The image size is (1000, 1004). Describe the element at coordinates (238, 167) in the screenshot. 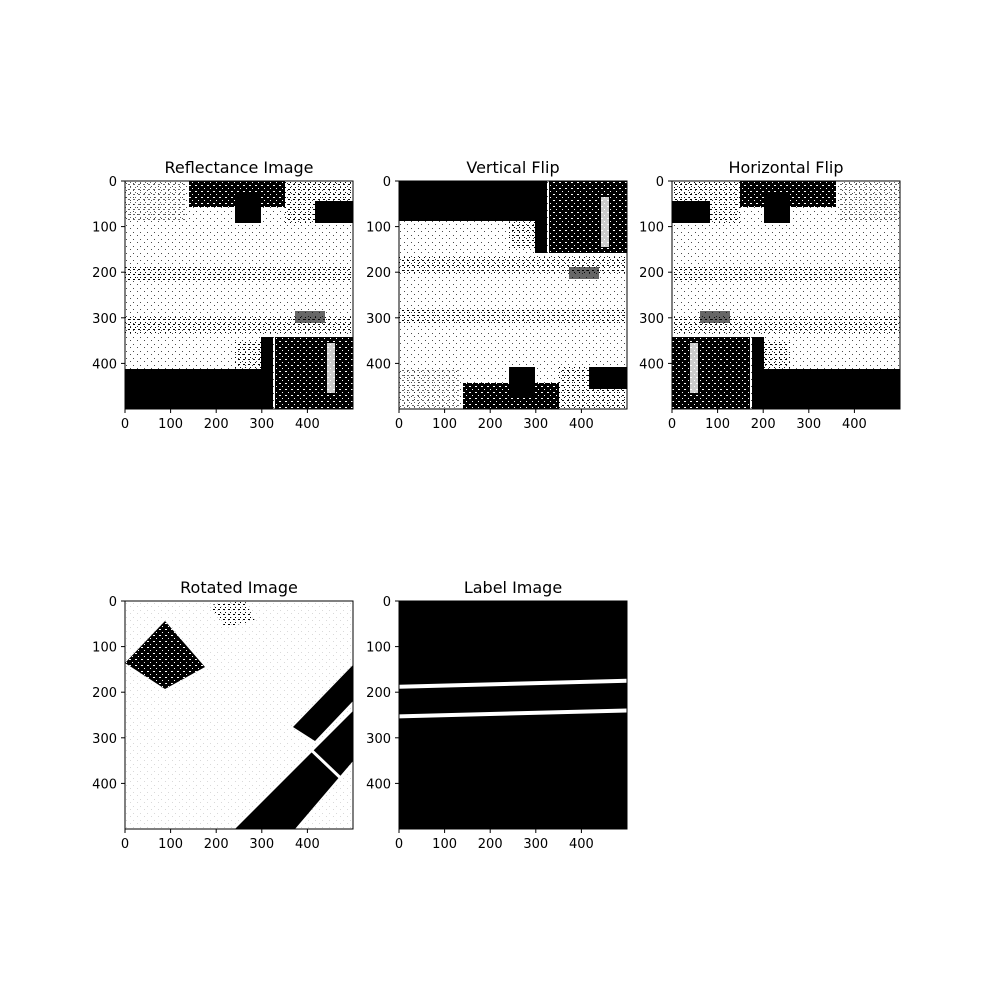

I see `subplot-title: Reflectance Image` at that location.